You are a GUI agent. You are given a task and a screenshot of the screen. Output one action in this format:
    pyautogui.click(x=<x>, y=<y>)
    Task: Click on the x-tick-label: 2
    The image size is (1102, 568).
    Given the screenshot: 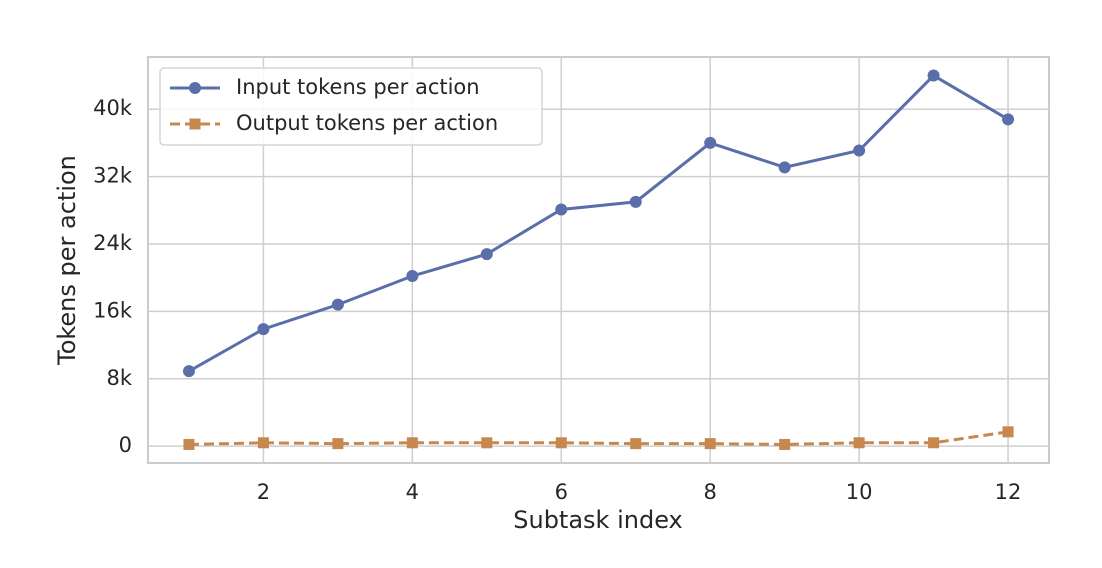 What is the action you would take?
    pyautogui.click(x=263, y=492)
    